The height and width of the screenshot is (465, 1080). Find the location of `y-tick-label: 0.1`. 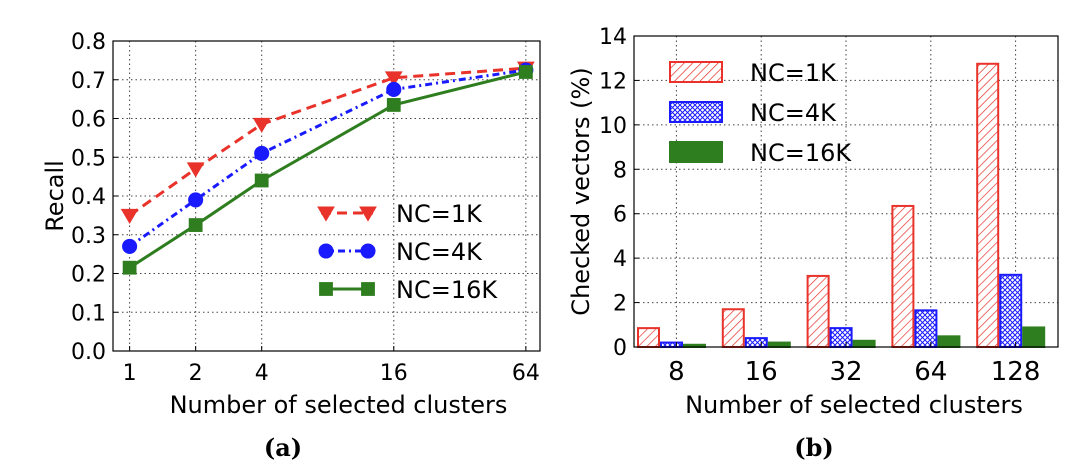

y-tick-label: 0.1 is located at coordinates (88, 313).